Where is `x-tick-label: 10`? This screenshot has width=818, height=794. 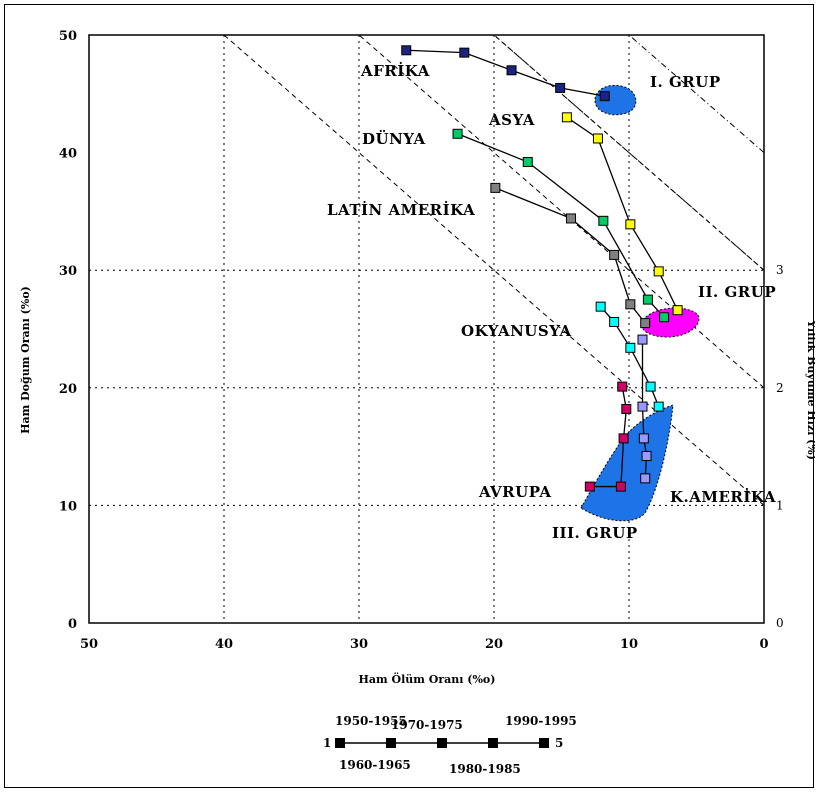
x-tick-label: 10 is located at coordinates (629, 644).